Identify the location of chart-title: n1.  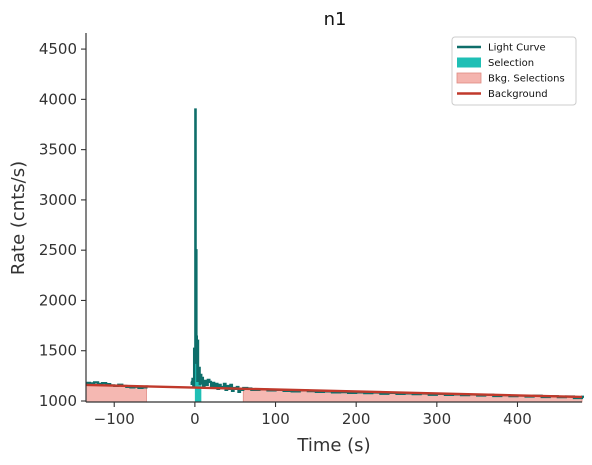
(335, 19).